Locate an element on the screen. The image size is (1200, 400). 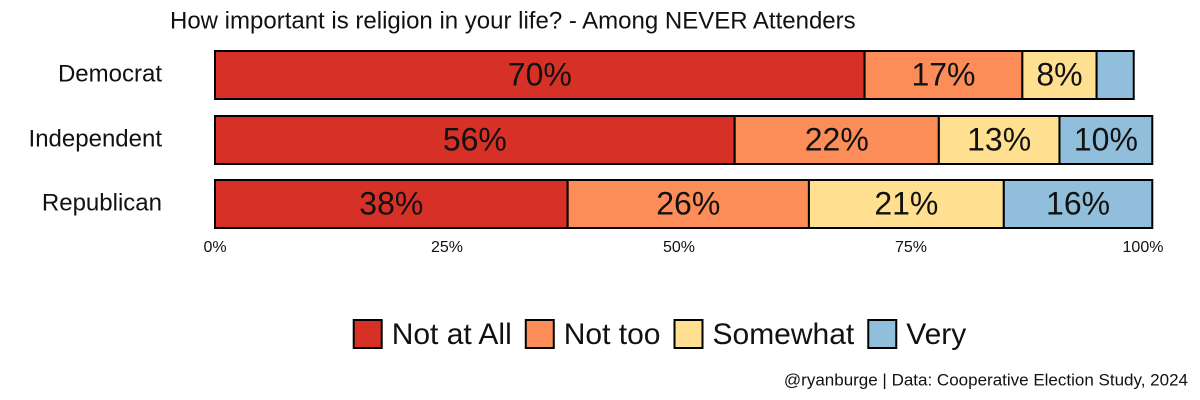
data-label: 26% is located at coordinates (688, 203).